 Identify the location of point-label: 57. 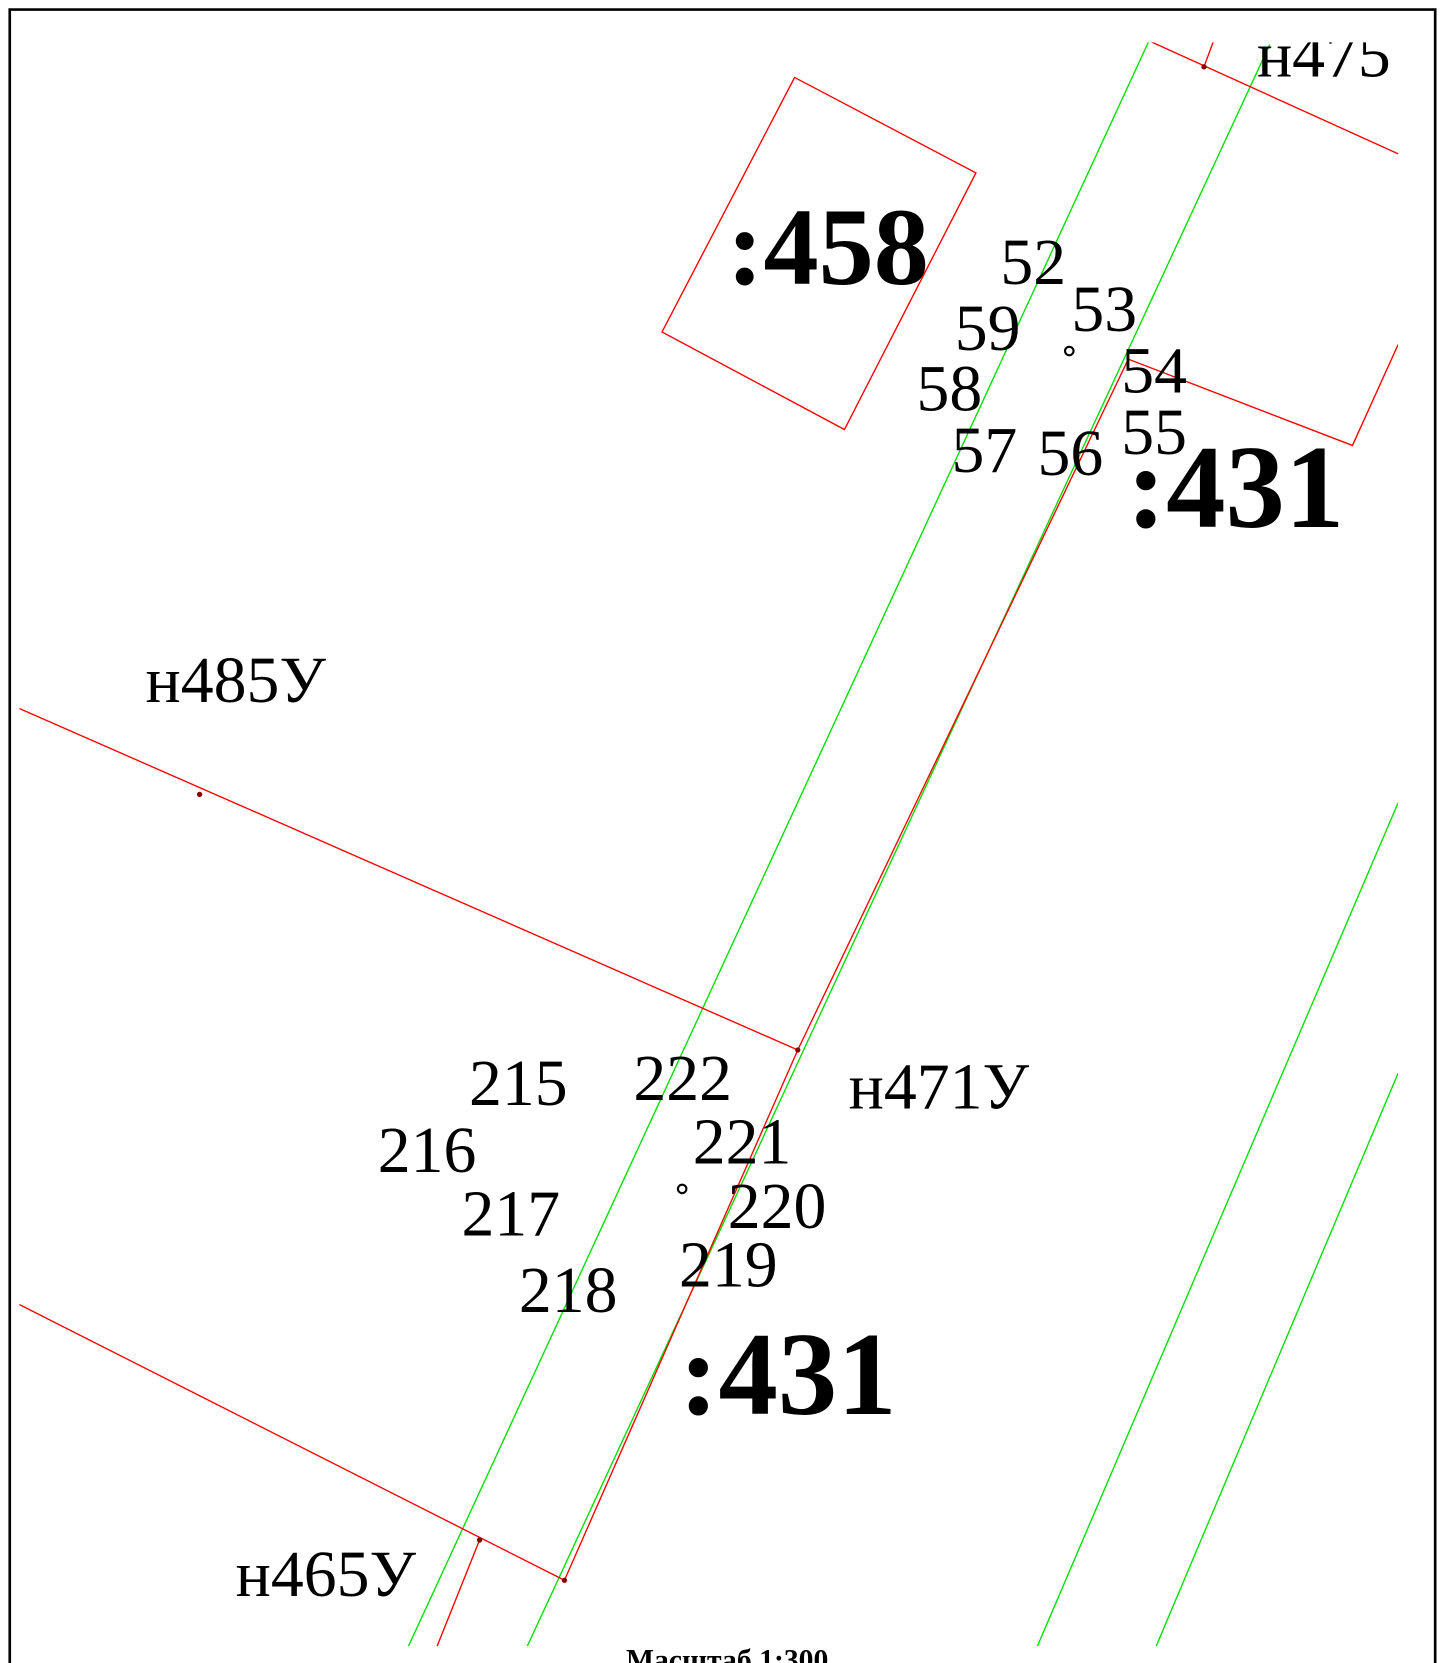
(985, 450).